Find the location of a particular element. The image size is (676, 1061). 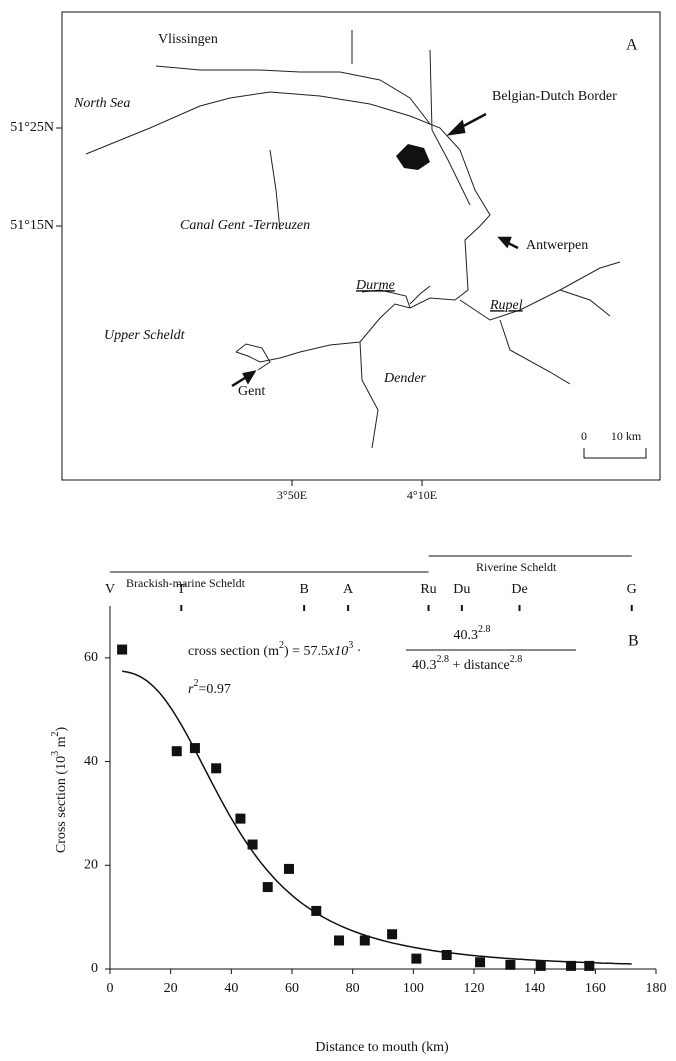

x-tick-label: 20 is located at coordinates (171, 988).